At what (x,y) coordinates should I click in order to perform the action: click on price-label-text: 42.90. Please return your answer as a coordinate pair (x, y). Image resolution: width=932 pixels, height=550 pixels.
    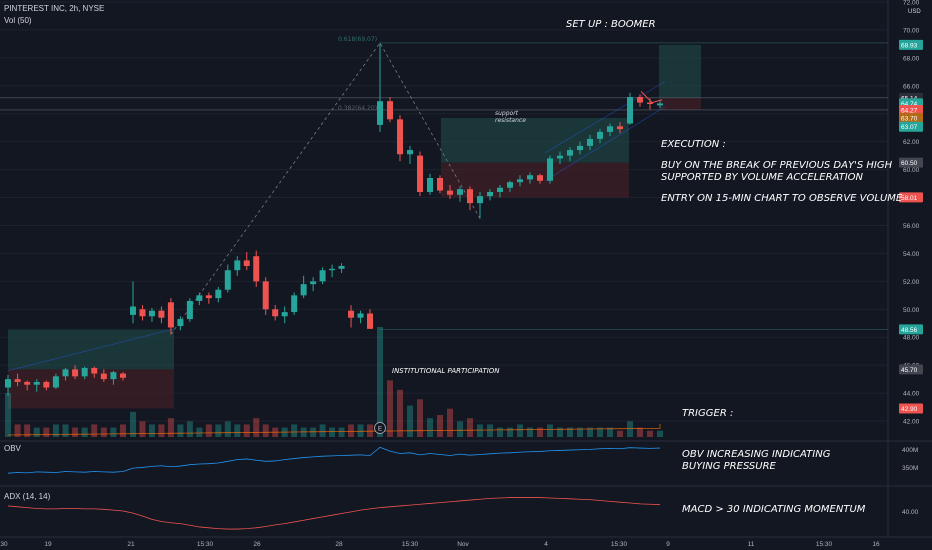
    Looking at the image, I should click on (909, 409).